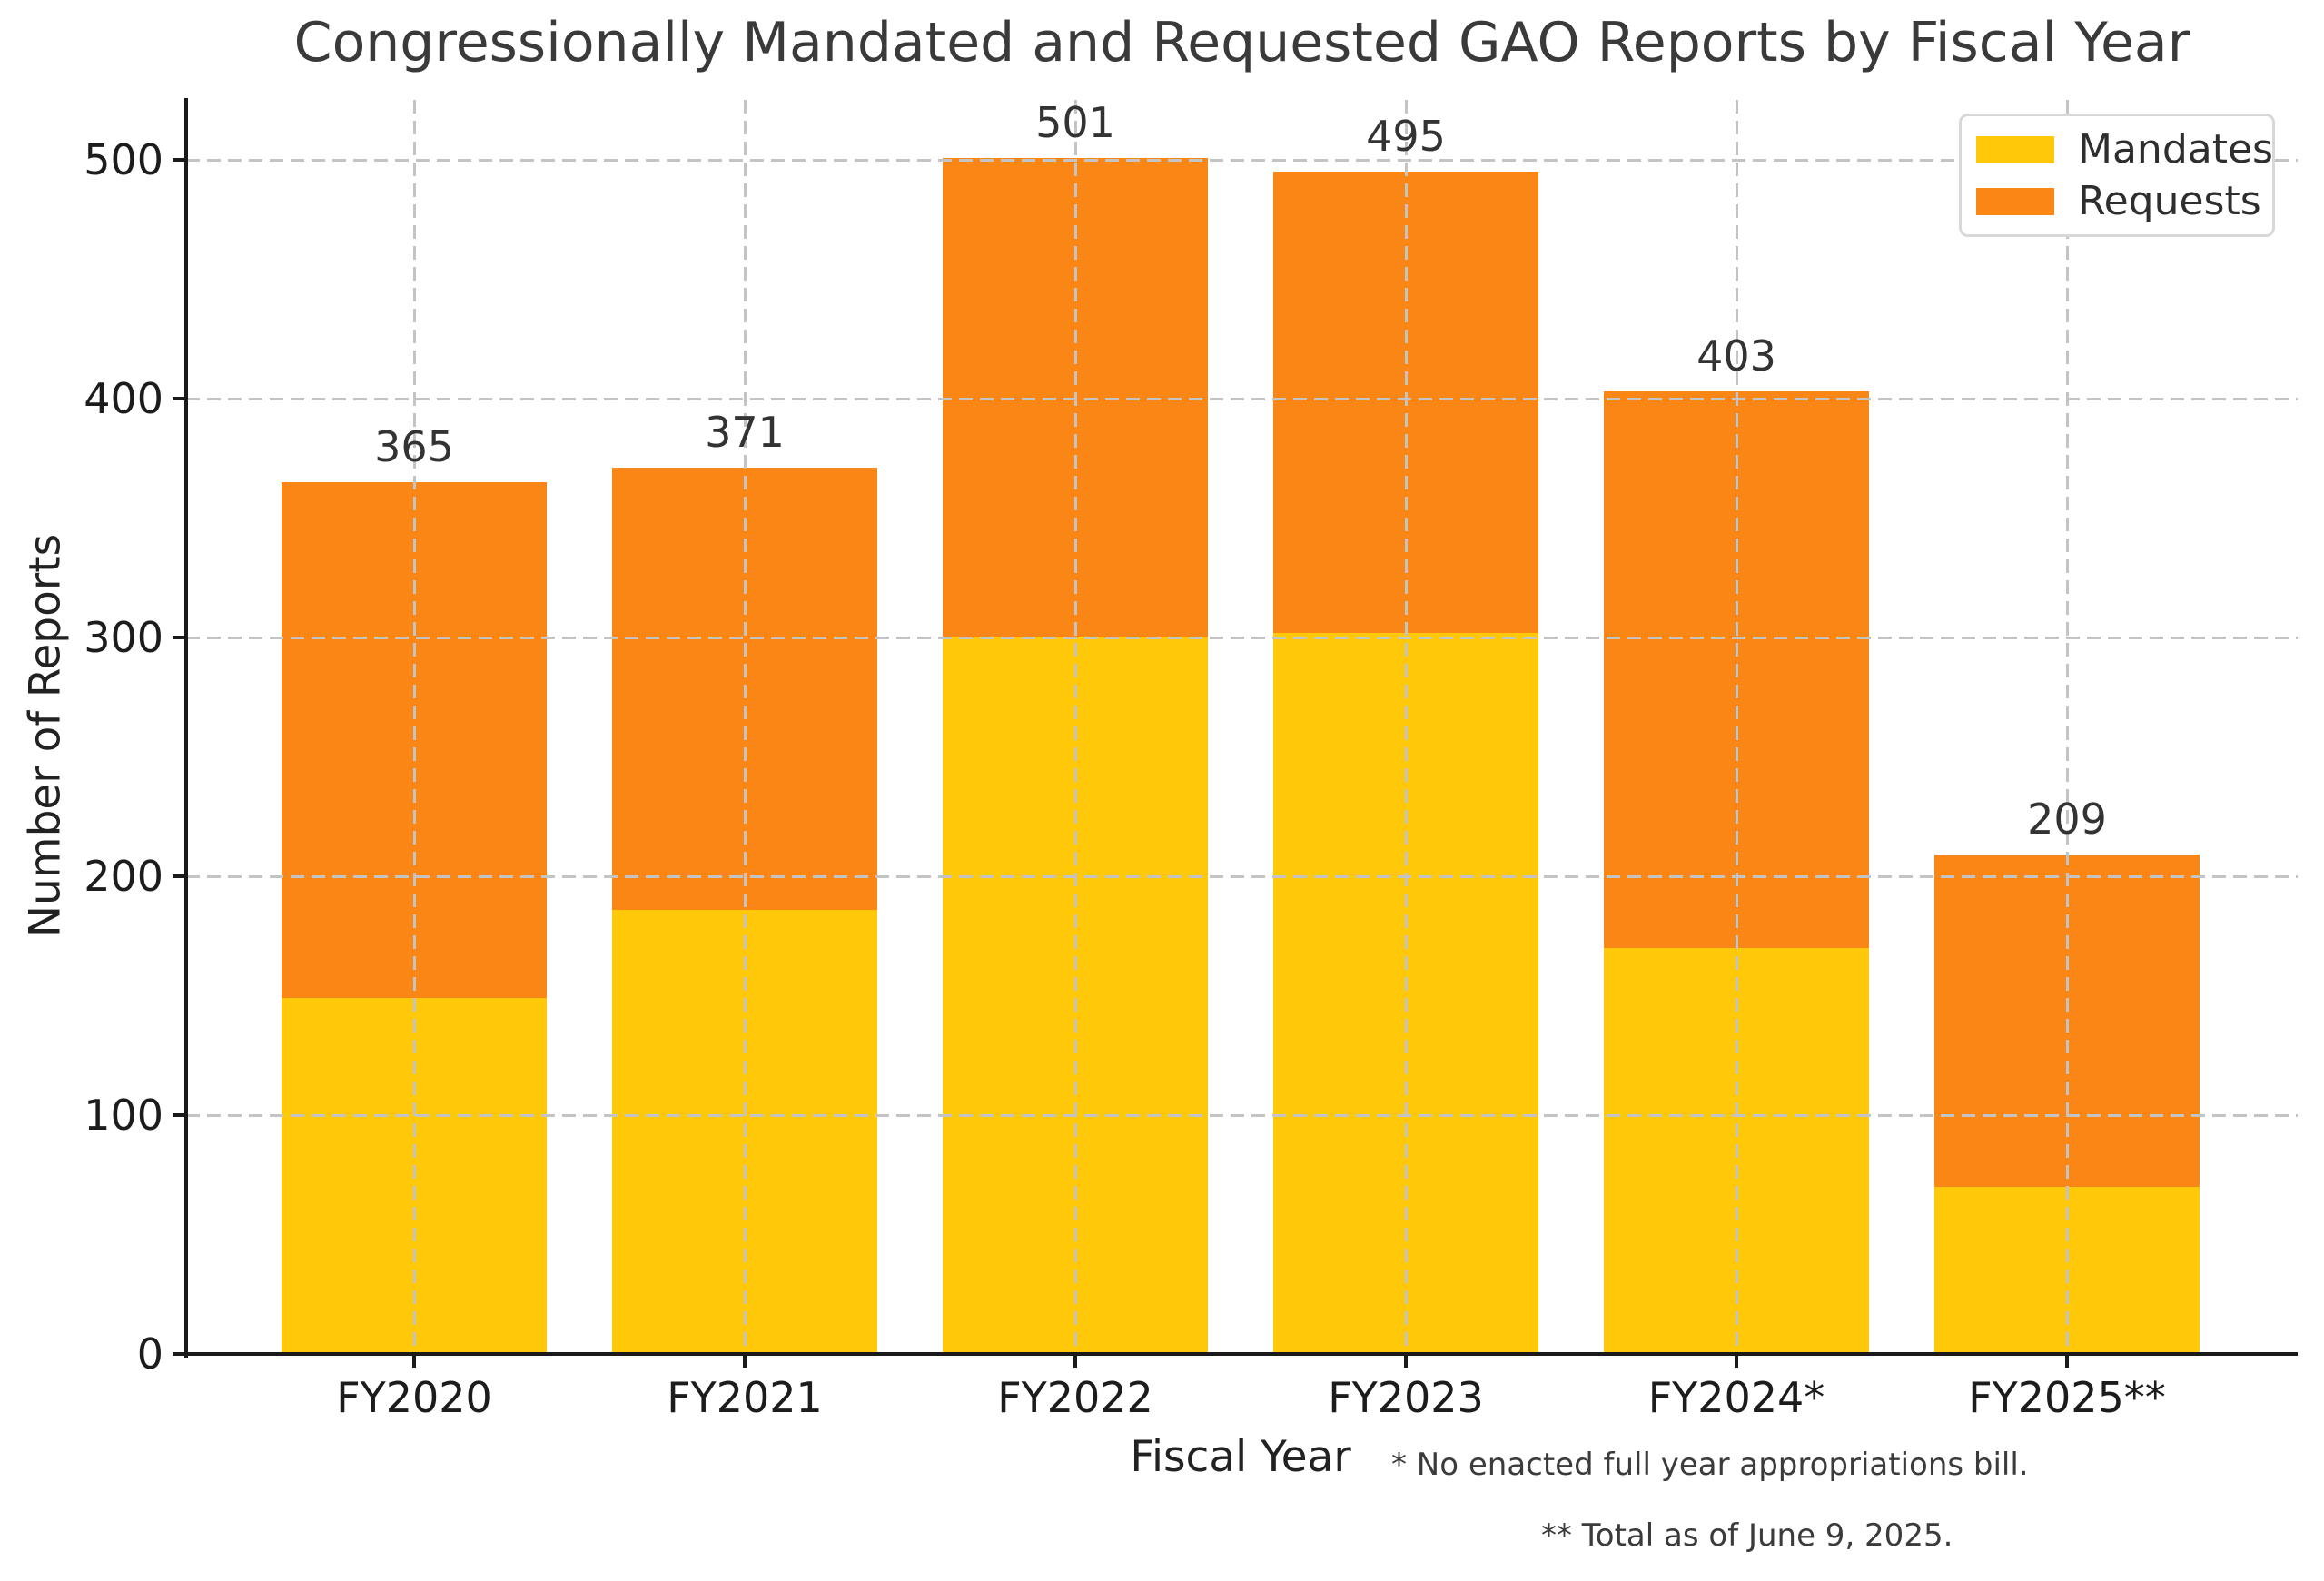 This screenshot has width=2324, height=1581. Describe the element at coordinates (2015, 201) in the screenshot. I see `requests-swatch-icon` at that location.